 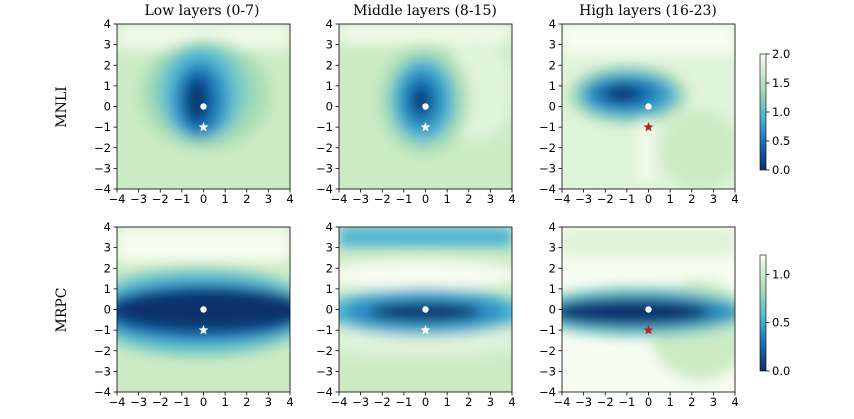 I want to click on colorbar-tick-label: 1.0, so click(x=781, y=112).